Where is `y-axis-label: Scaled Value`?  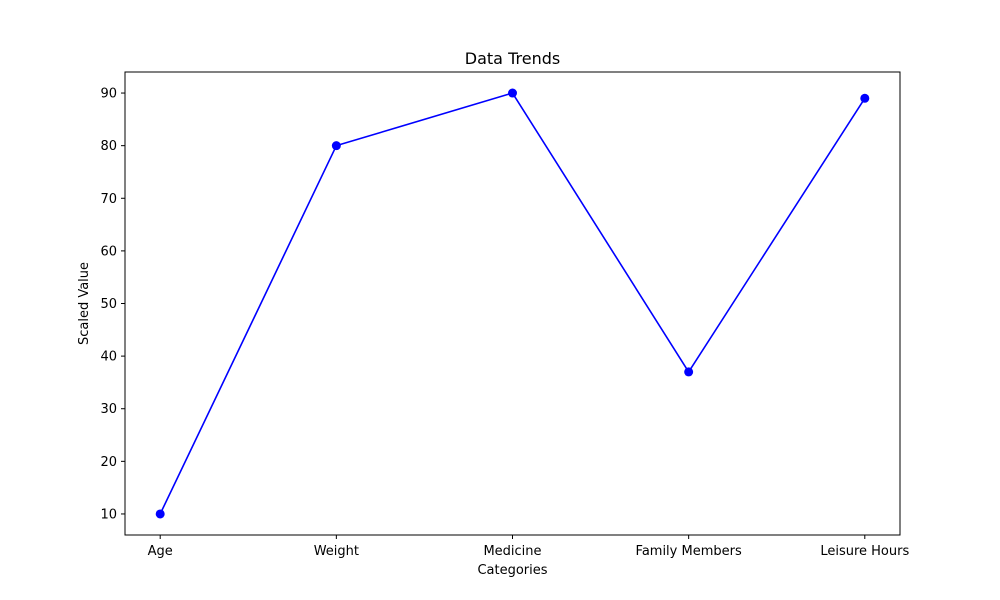
y-axis-label: Scaled Value is located at coordinates (84, 303).